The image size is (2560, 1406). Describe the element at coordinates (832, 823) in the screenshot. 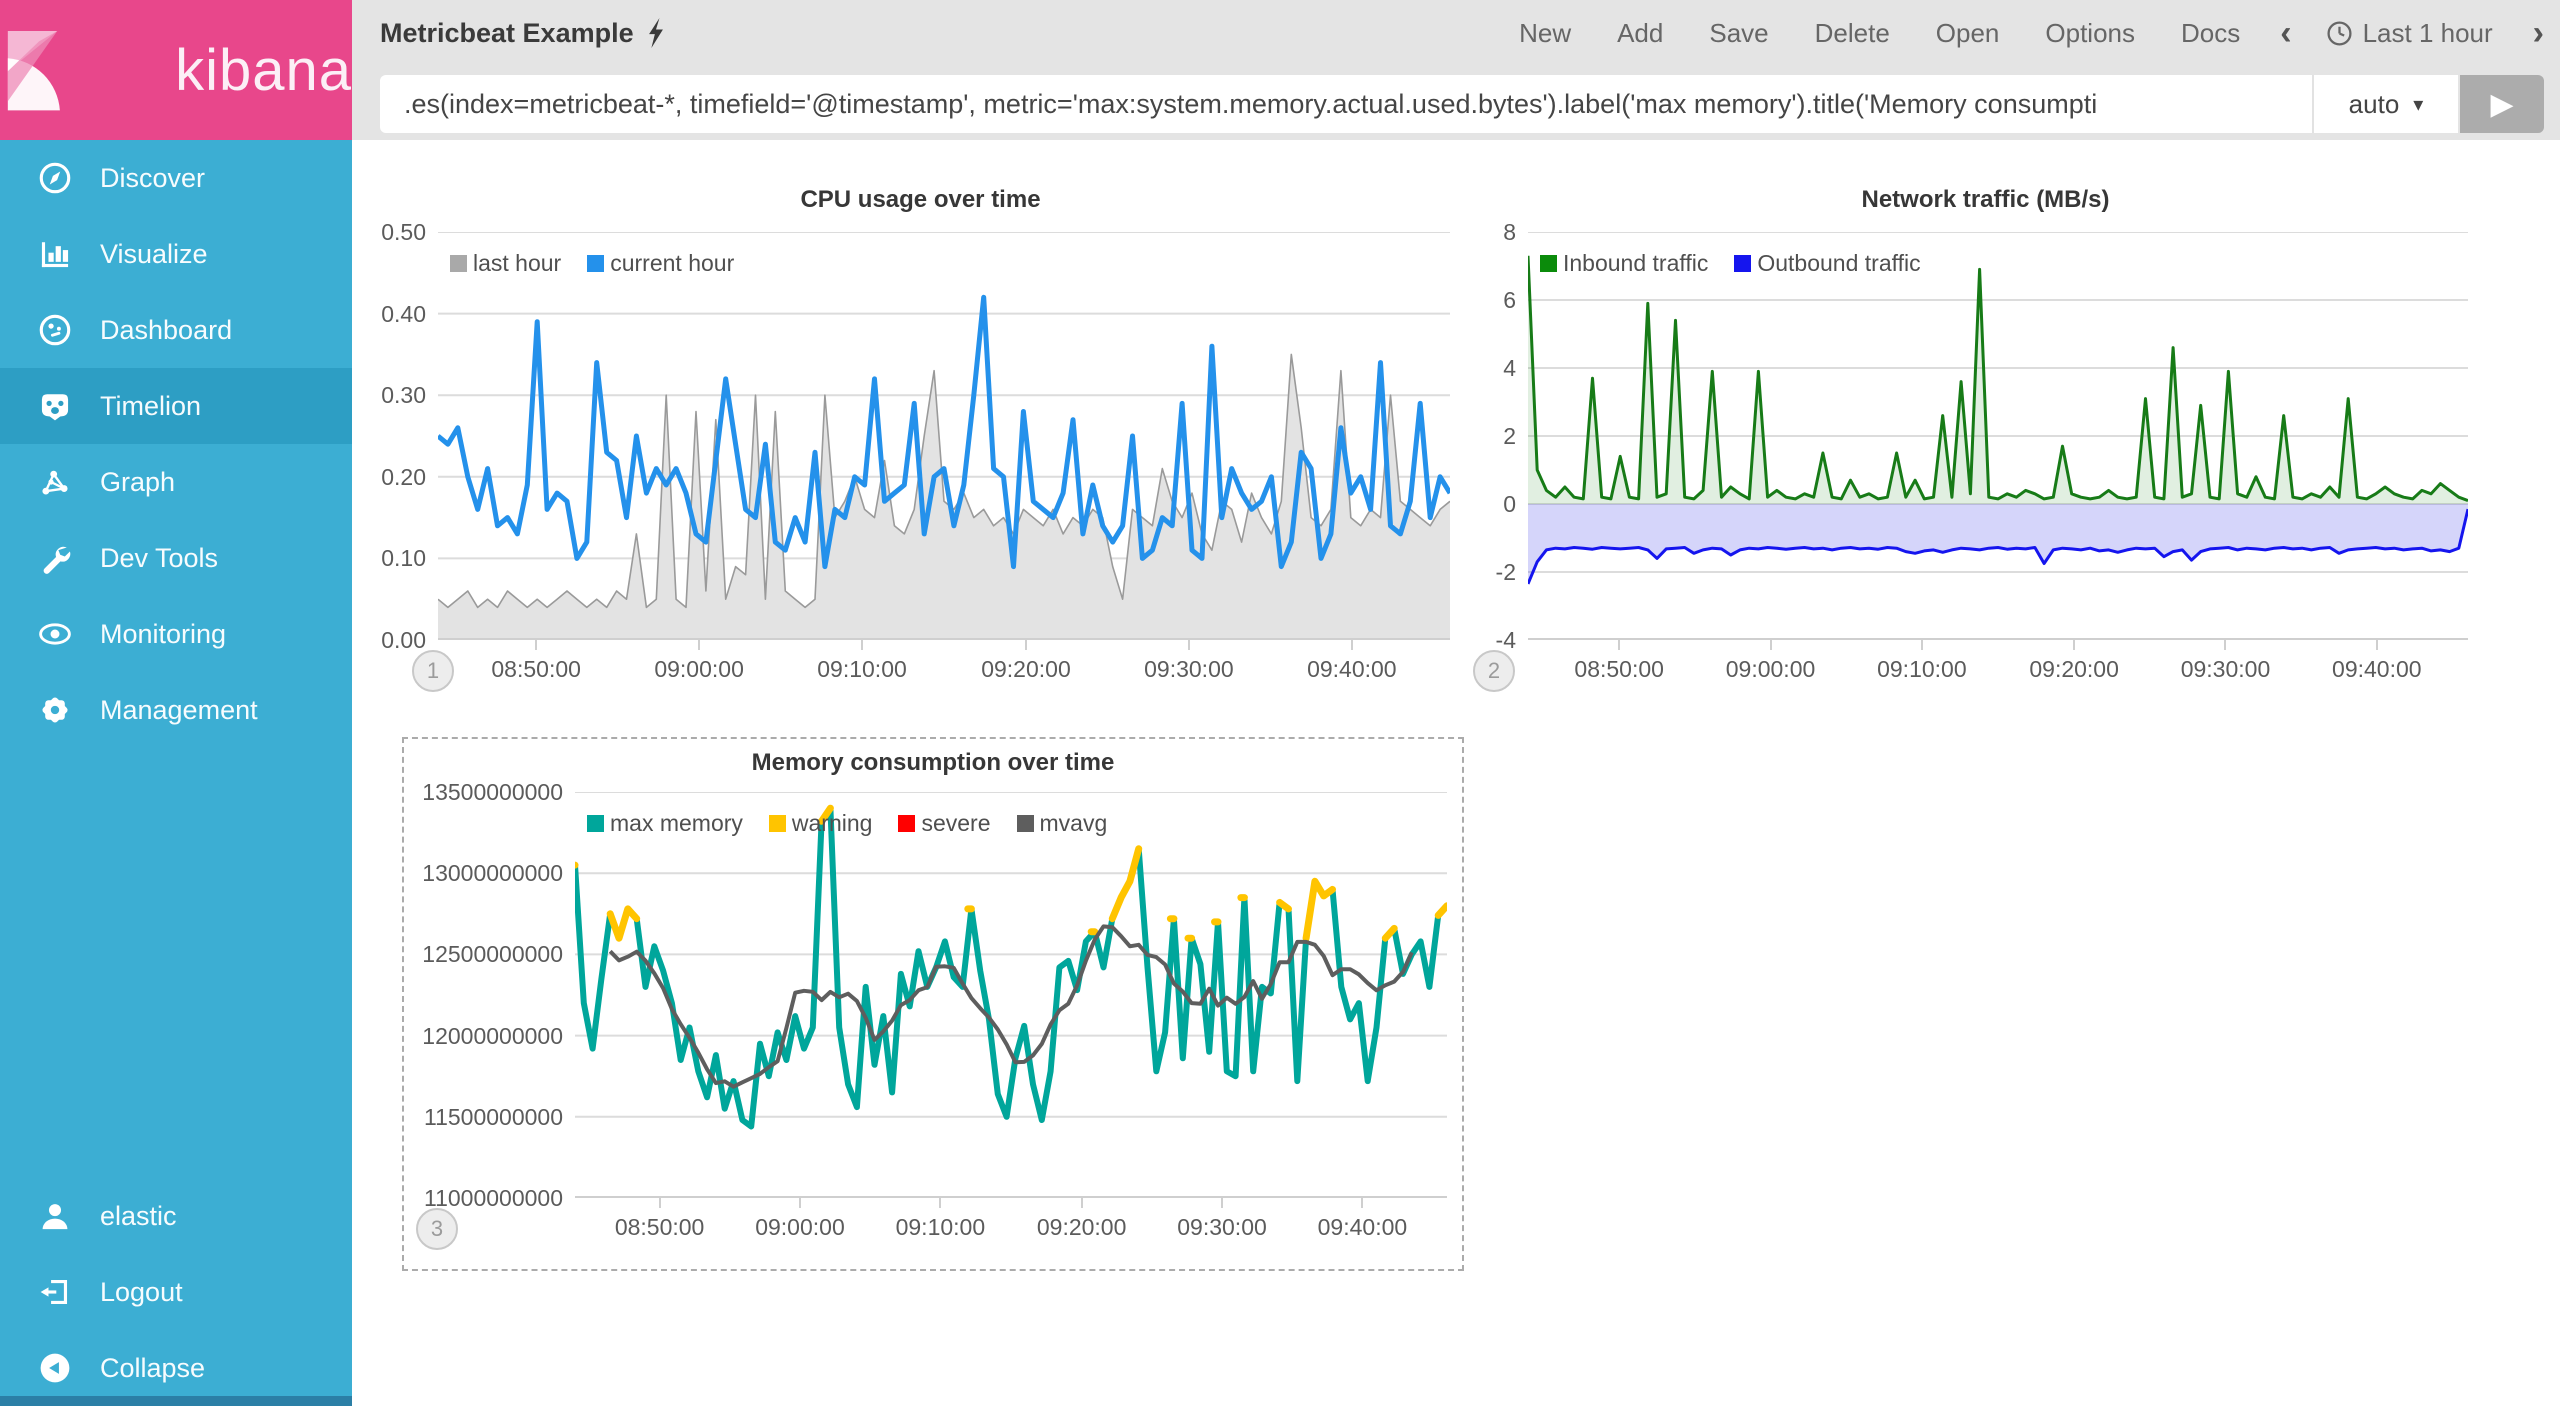

I see `legend-label: warning` at that location.